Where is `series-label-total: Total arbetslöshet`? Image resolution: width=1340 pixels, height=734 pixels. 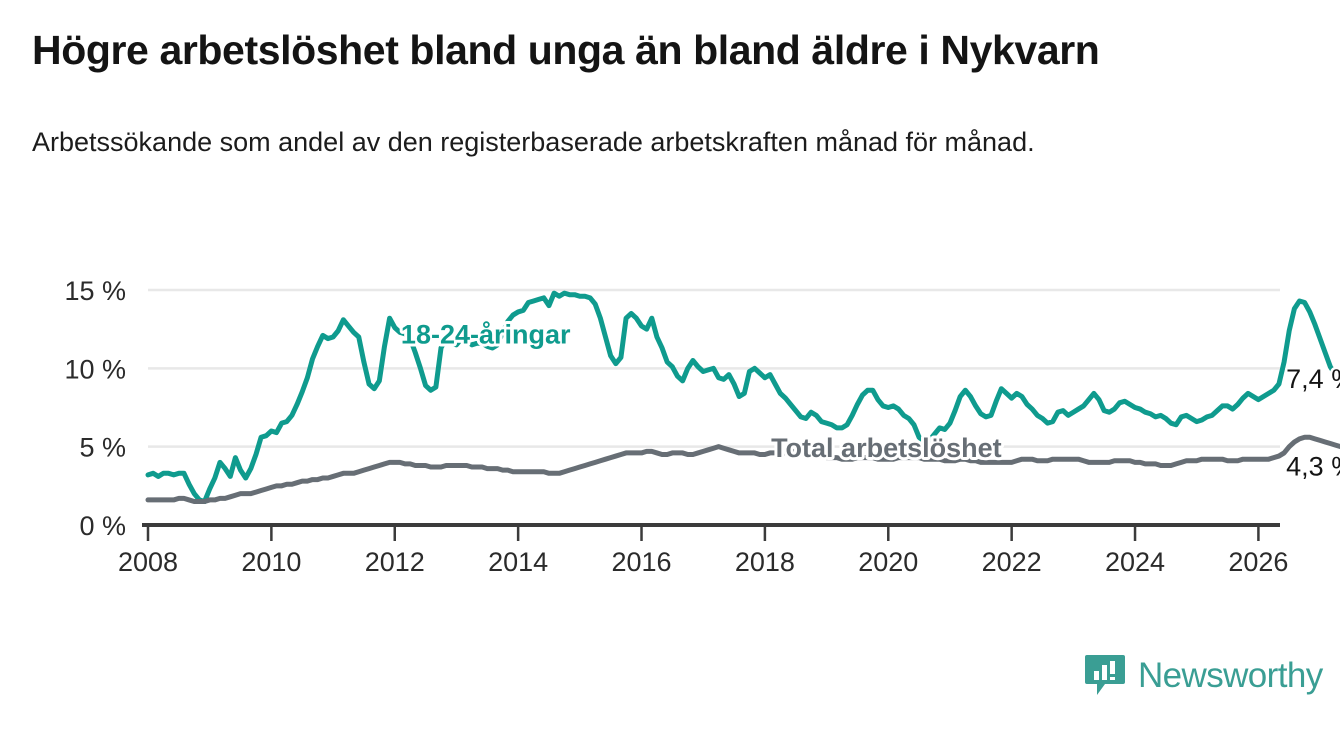 series-label-total: Total arbetslöshet is located at coordinates (886, 448).